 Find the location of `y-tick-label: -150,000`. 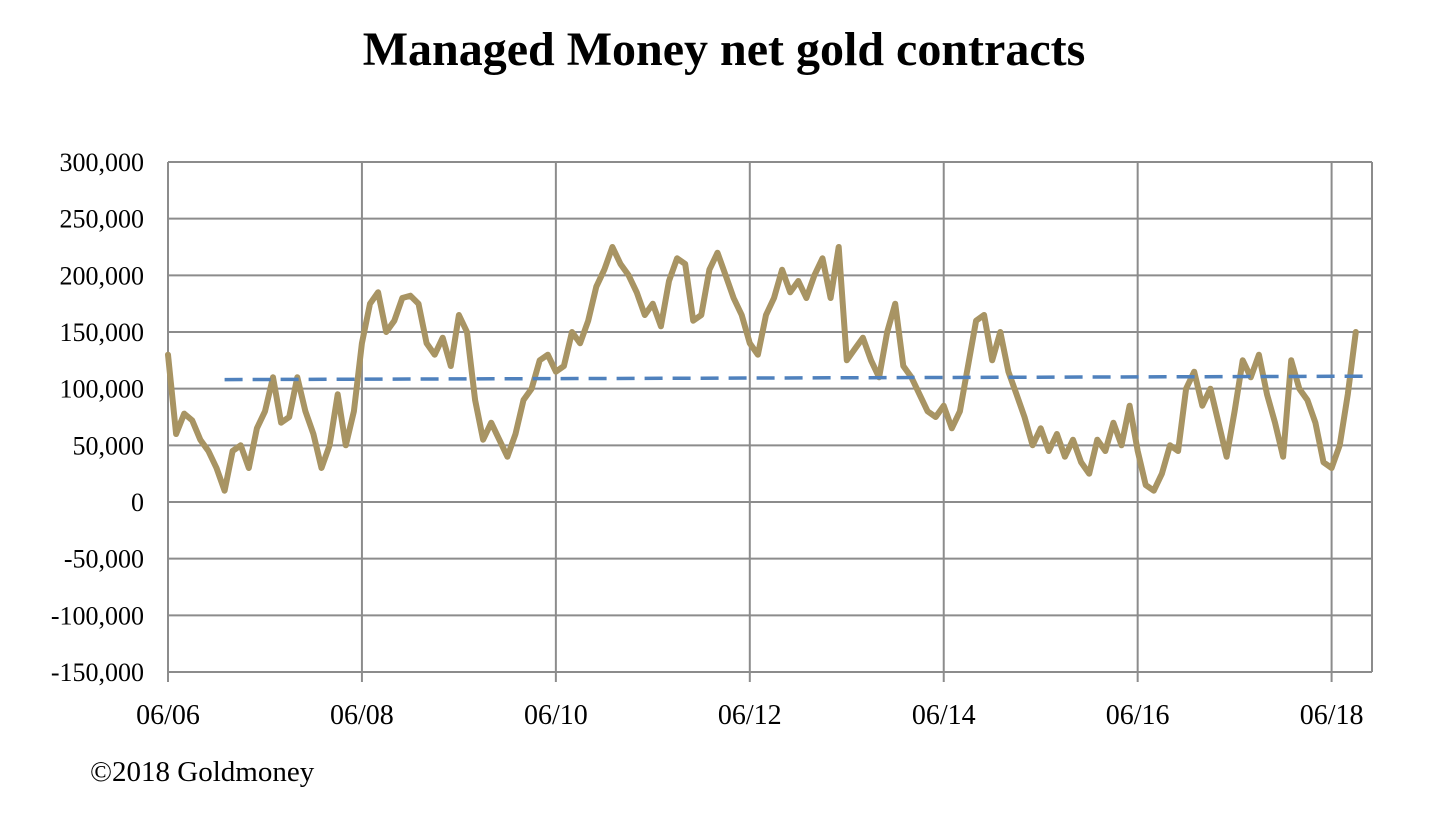

y-tick-label: -150,000 is located at coordinates (97, 672).